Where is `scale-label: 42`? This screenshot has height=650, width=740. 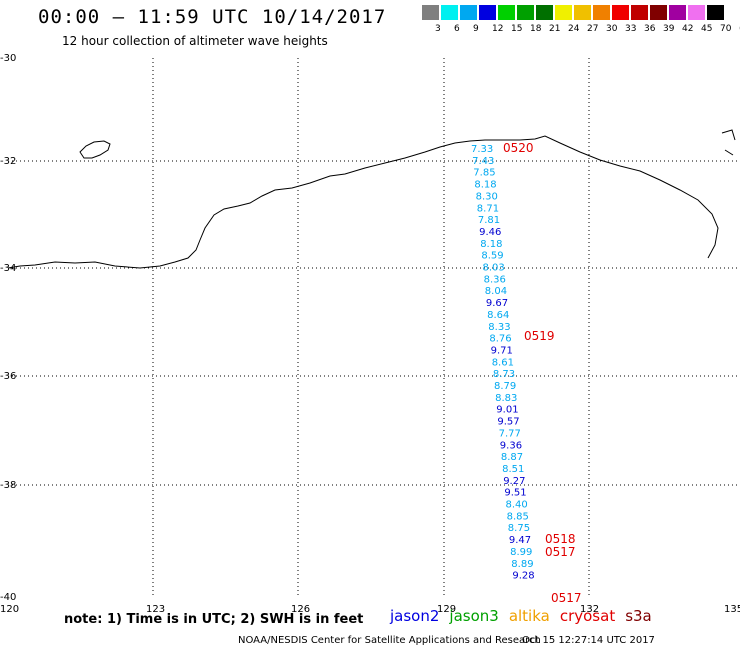
scale-label: 42 is located at coordinates (688, 29).